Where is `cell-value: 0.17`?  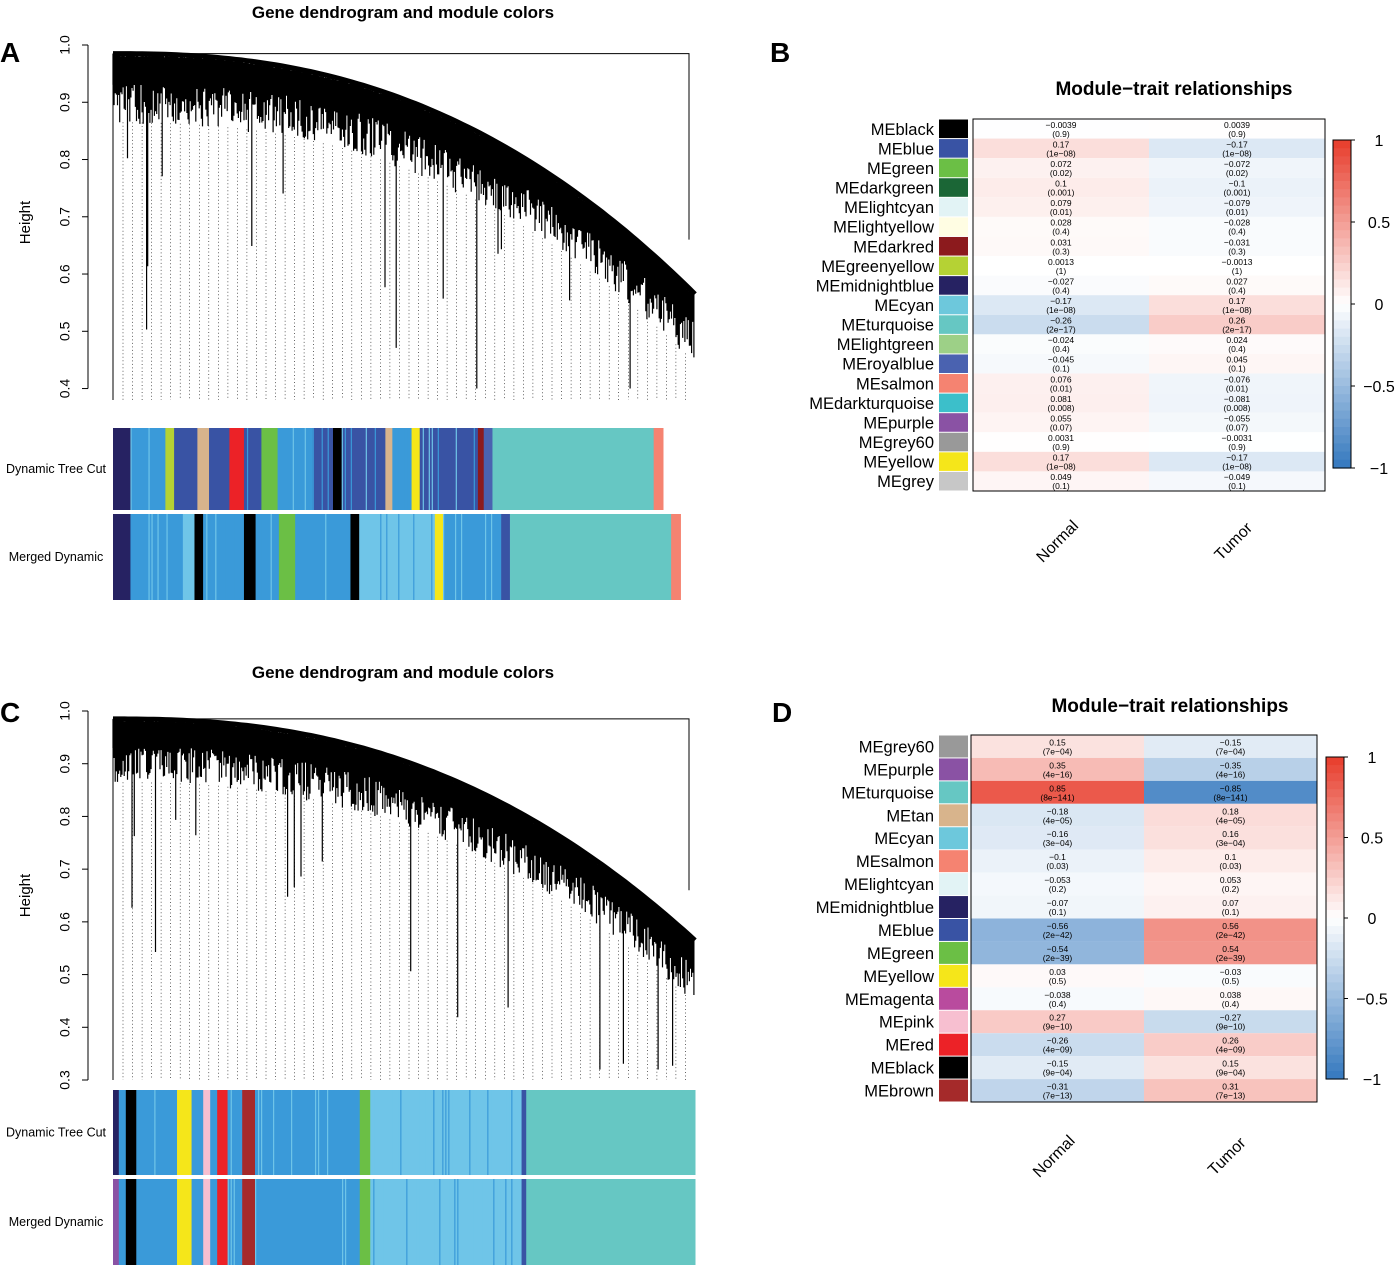
cell-value: 0.17 is located at coordinates (1061, 144).